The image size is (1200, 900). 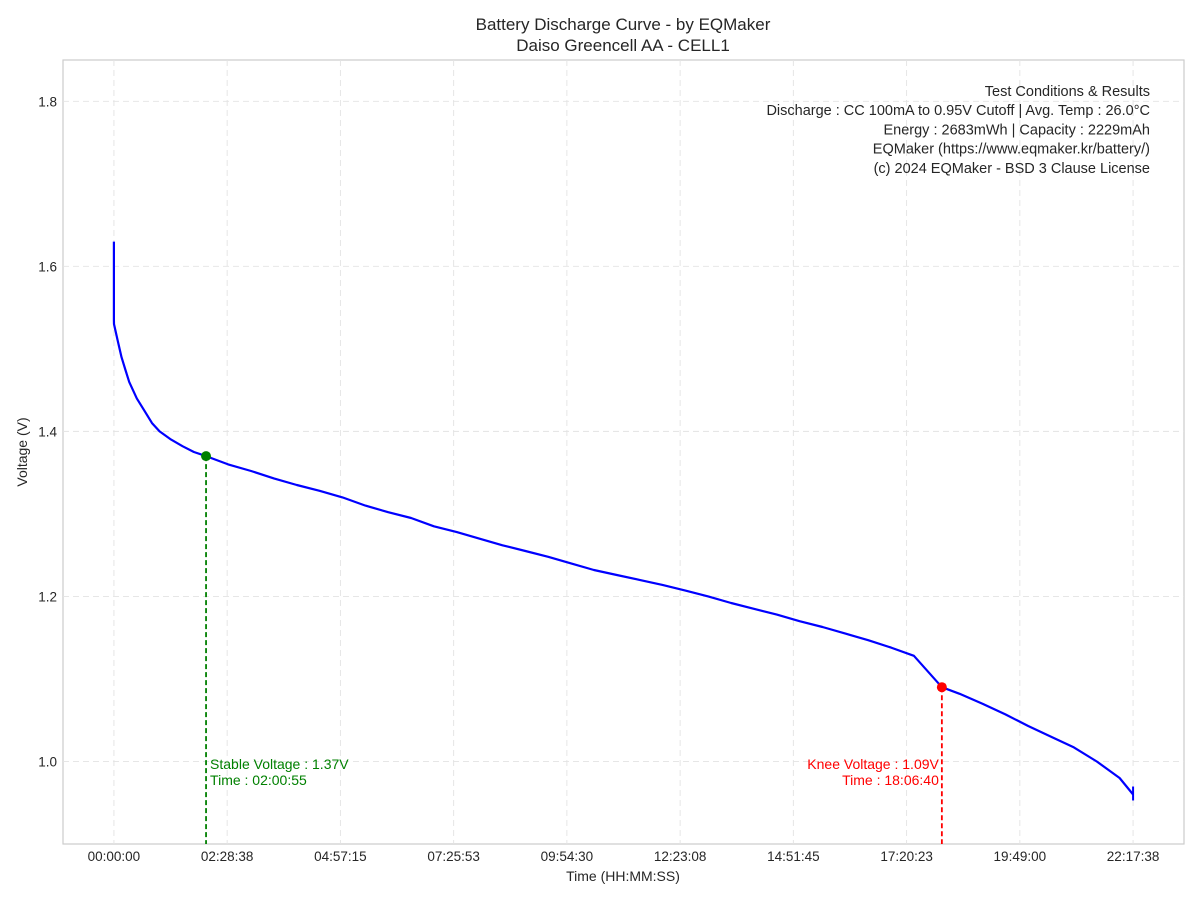 What do you see at coordinates (567, 856) in the screenshot?
I see `x-tick-label: 09:54:30` at bounding box center [567, 856].